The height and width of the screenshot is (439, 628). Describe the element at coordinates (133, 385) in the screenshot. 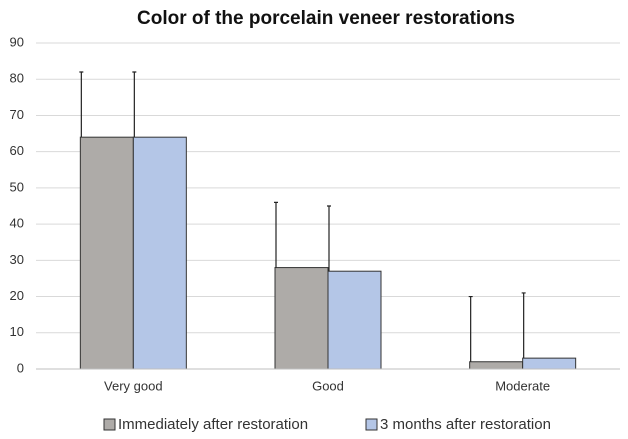

I see `x-tick-label: Very good` at that location.